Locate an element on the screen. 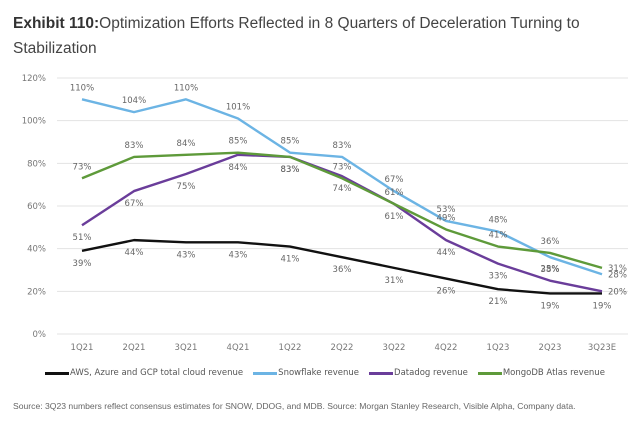  x-tick-label: 1Q22 is located at coordinates (290, 348).